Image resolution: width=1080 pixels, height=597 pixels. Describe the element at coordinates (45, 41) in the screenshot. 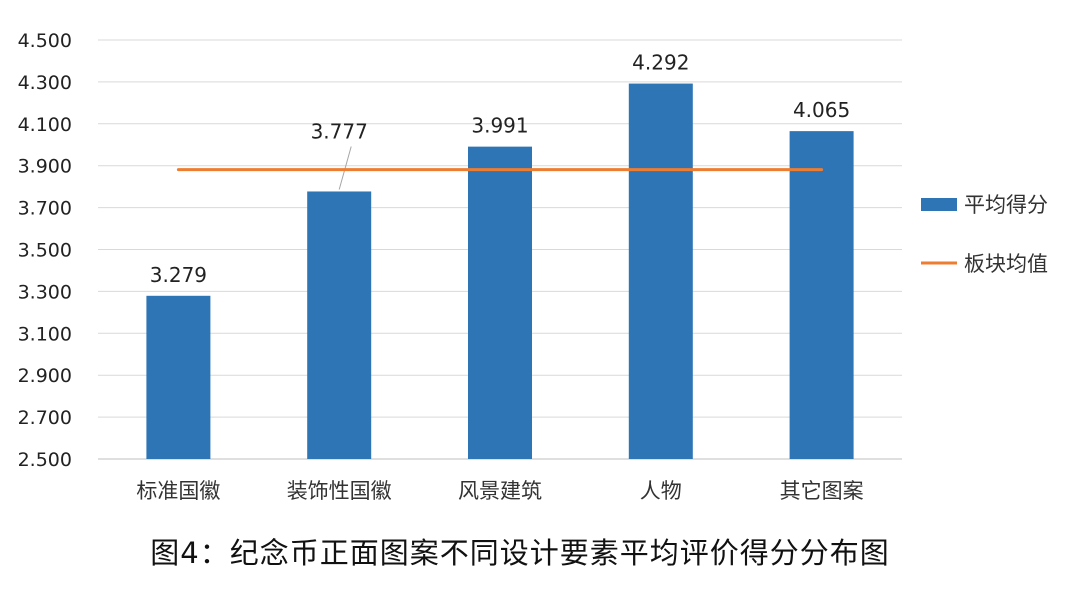

I see `y-tick-label: 4.500` at that location.